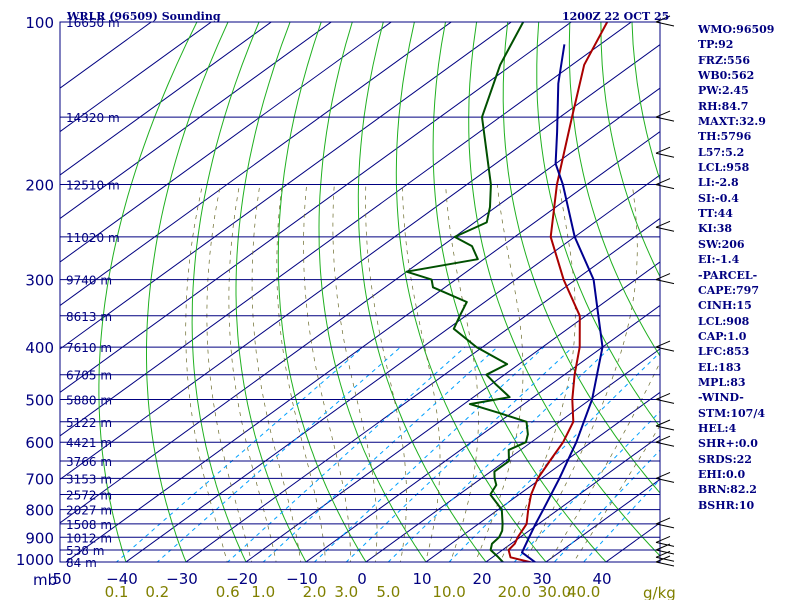 The image size is (800, 600). I want to click on sounding-index: CINH:15, so click(725, 306).